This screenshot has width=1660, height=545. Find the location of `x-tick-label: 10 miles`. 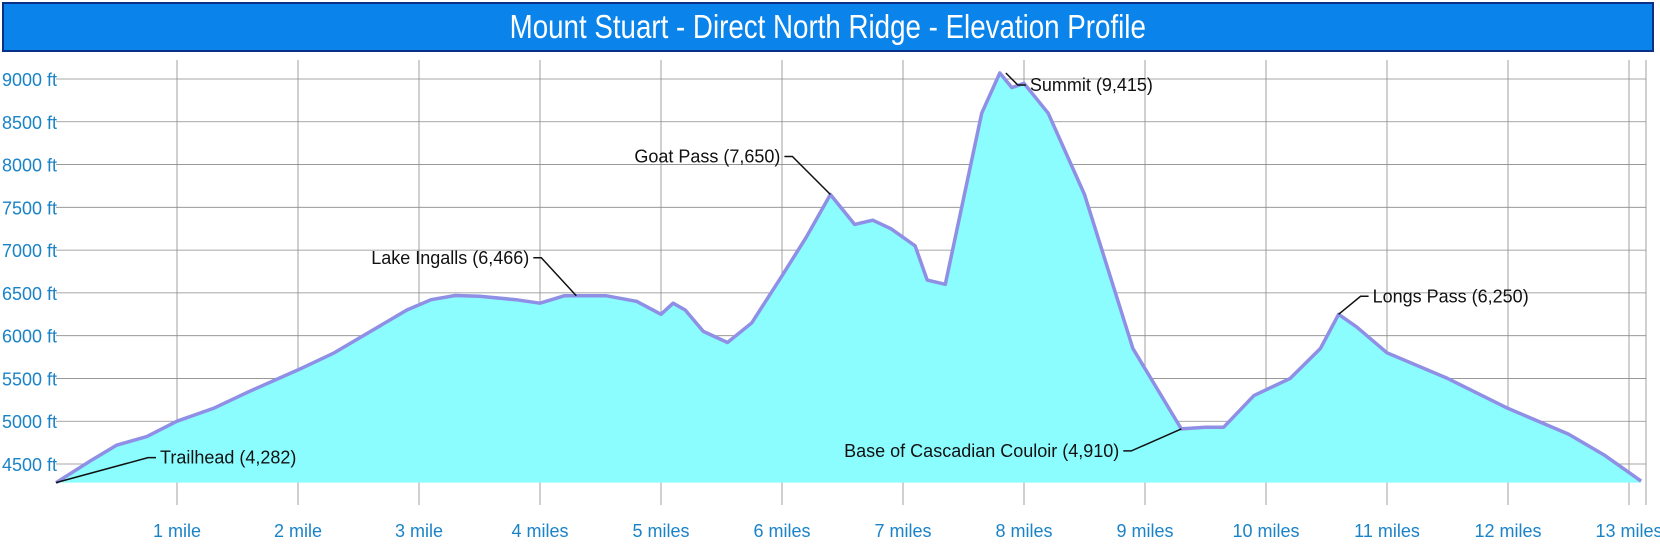

x-tick-label: 10 miles is located at coordinates (1265, 531).